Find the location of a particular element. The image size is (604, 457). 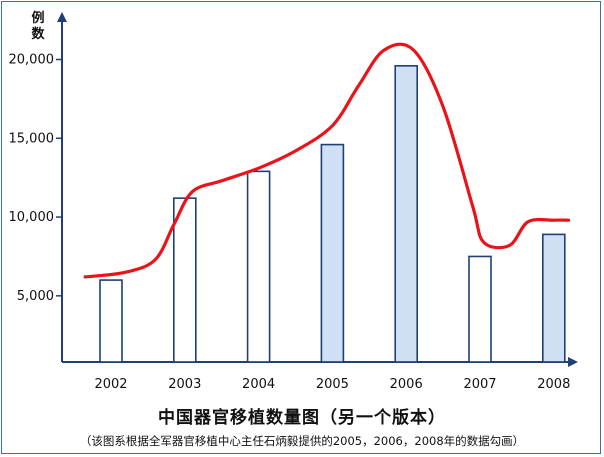

bar-2006 is located at coordinates (406, 214).